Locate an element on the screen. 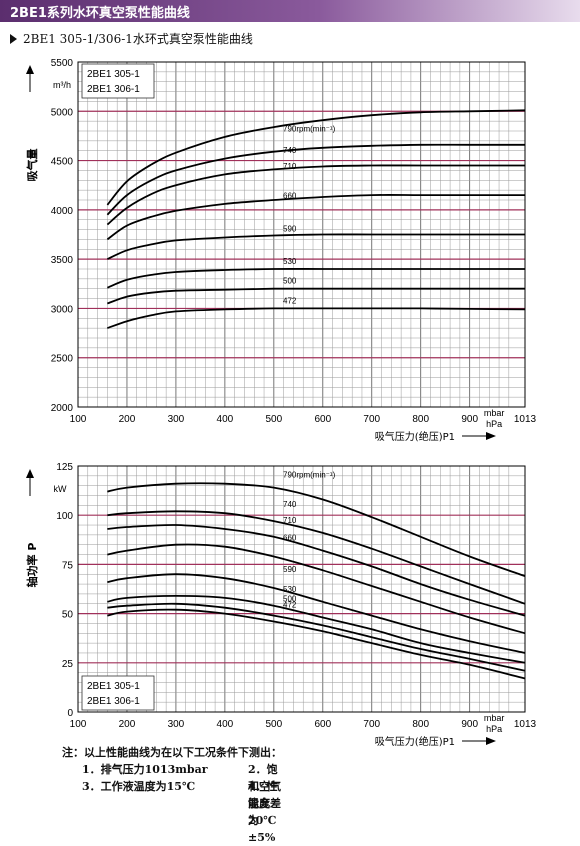 The image size is (580, 846). y-tick-label: 3500 is located at coordinates (62, 260).